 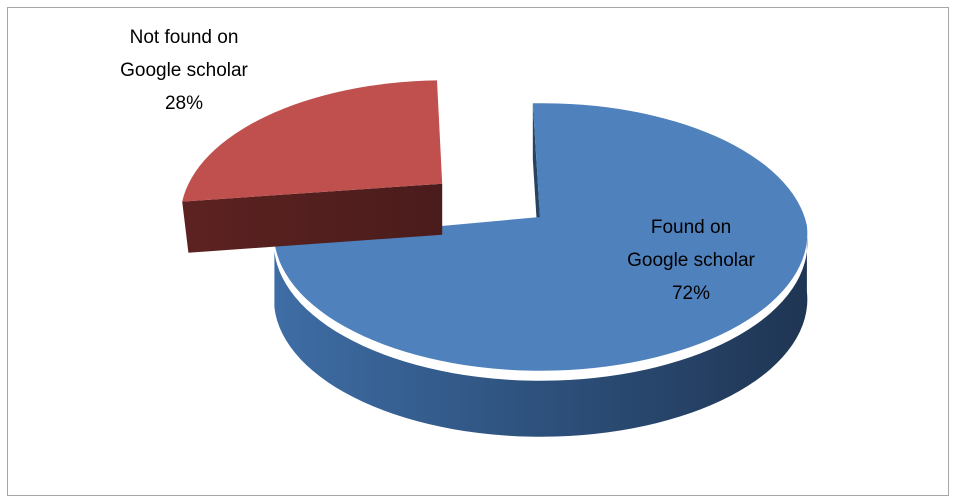 What do you see at coordinates (691, 293) in the screenshot?
I see `label-found-percent: 72%` at bounding box center [691, 293].